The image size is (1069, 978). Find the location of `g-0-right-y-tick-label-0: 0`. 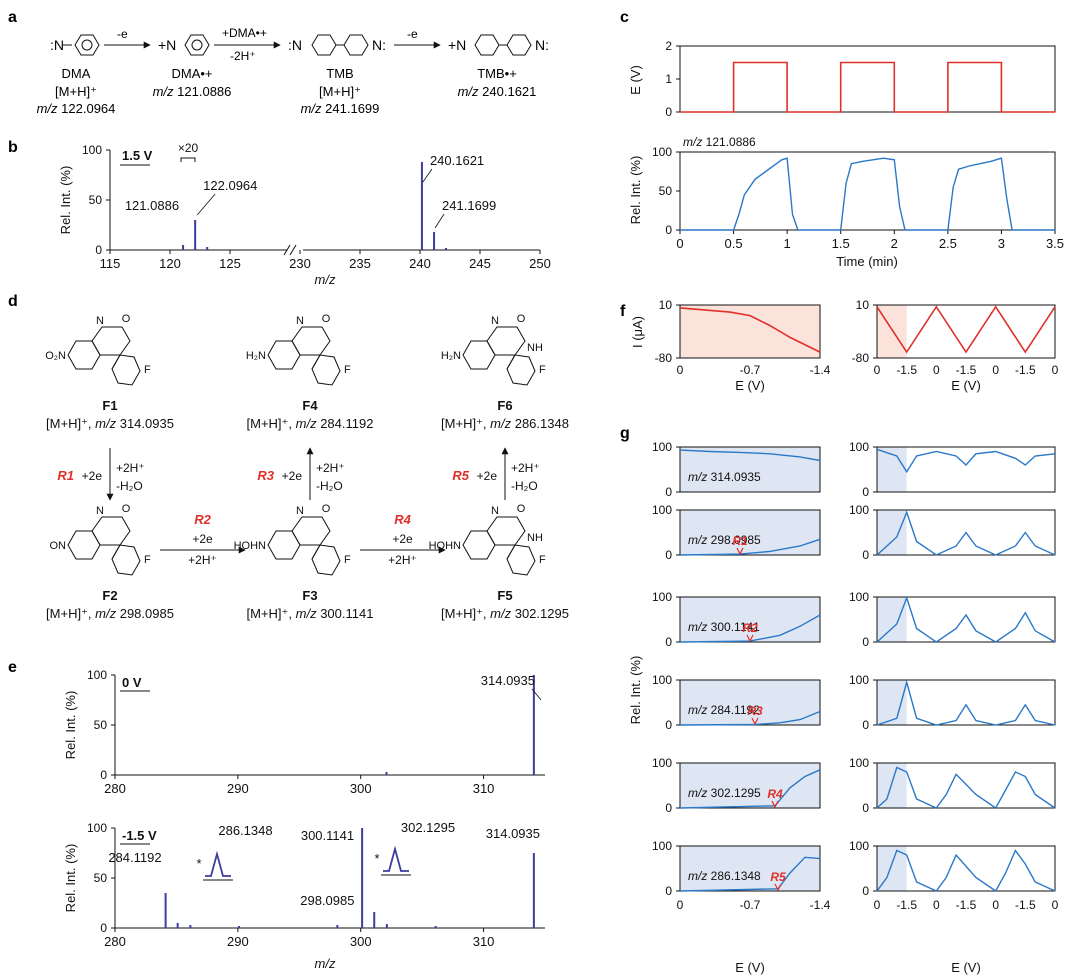

g-0-right-y-tick-label-0: 0 is located at coordinates (865, 492).